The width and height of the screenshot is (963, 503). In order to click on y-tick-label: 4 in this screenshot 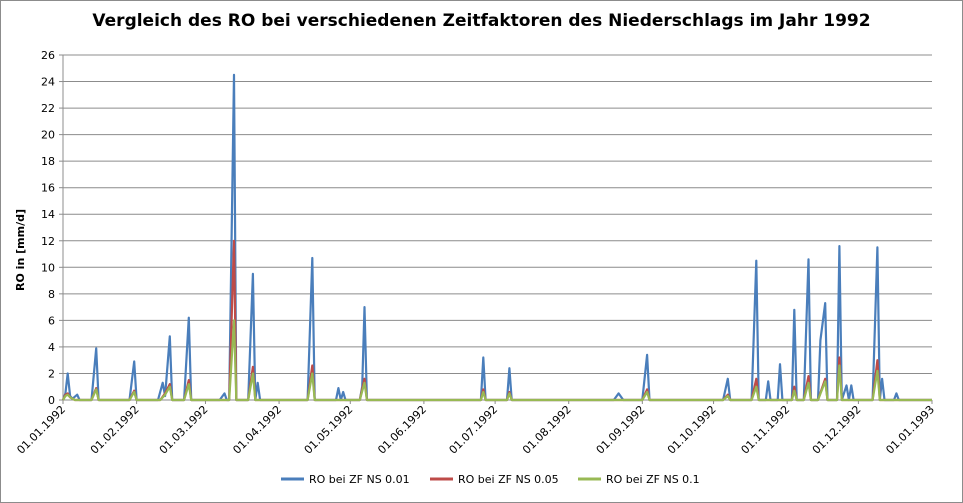, I will do `click(51, 347)`.